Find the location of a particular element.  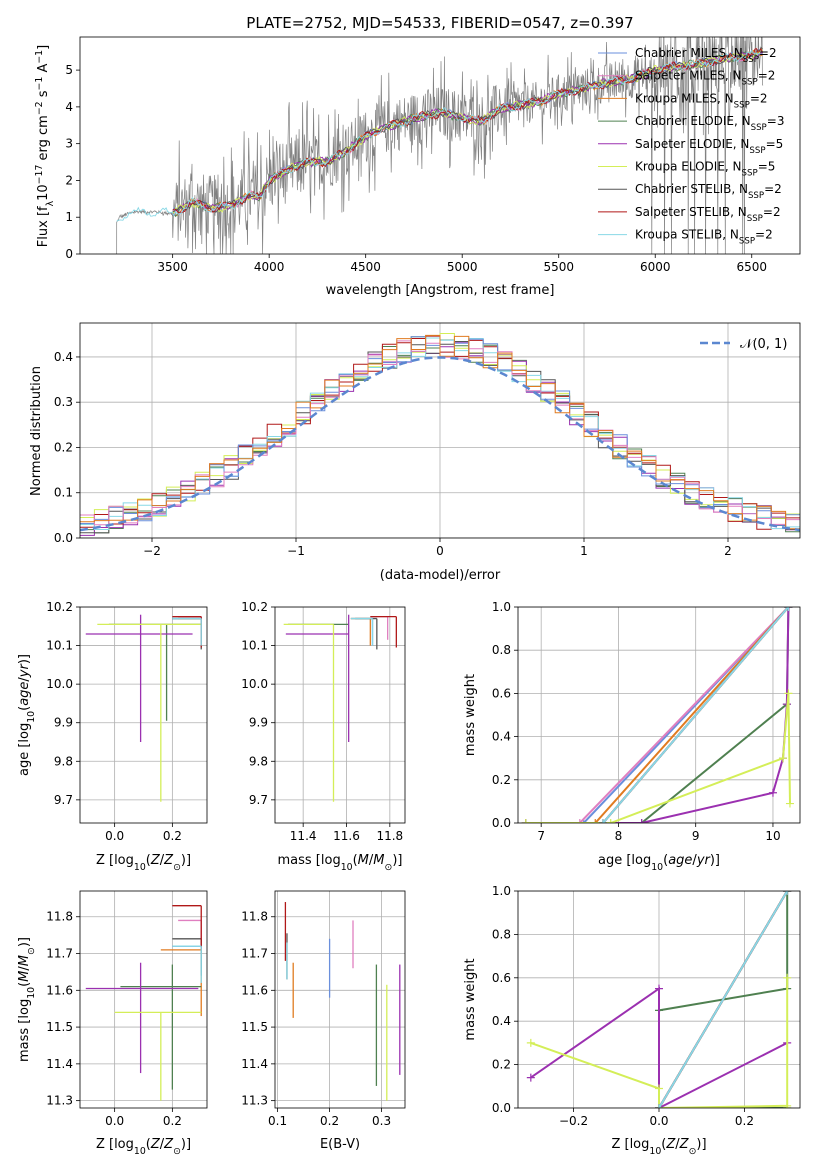

x-tick-label: 0.0 is located at coordinates (114, 1121).